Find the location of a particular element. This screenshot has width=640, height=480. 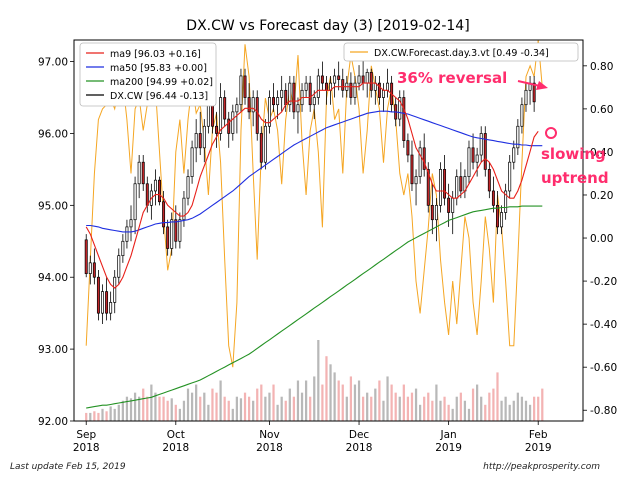

legend-ma9: ma9 [96.03 +0.16] is located at coordinates (155, 54).